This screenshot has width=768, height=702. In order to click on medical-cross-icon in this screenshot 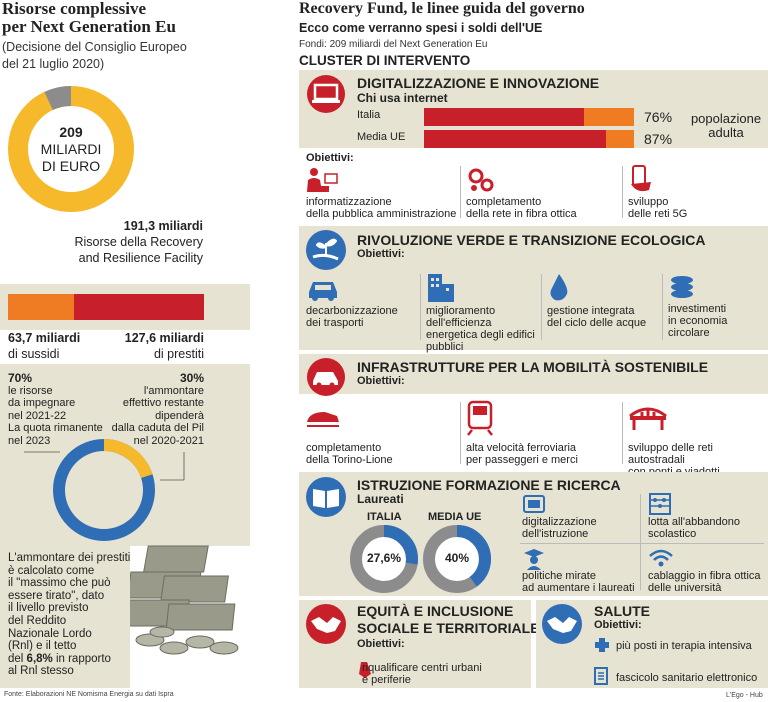, I will do `click(602, 645)`.